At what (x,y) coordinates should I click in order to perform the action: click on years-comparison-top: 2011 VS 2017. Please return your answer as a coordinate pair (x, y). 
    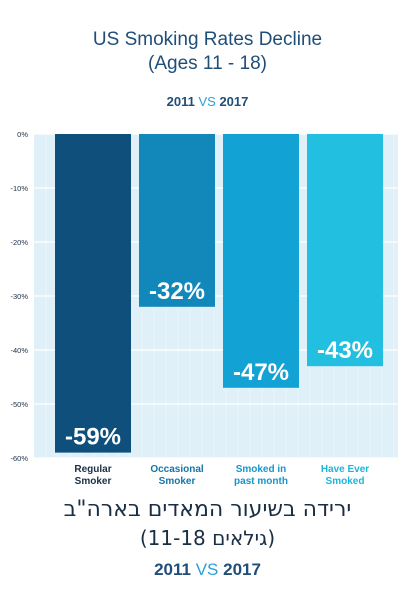
    Looking at the image, I should click on (207, 101).